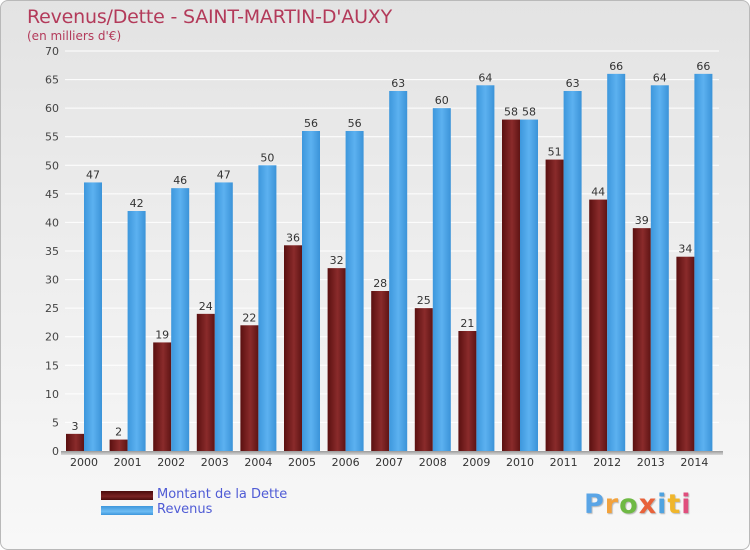  Describe the element at coordinates (52, 137) in the screenshot. I see `y-tick-label: 55` at that location.